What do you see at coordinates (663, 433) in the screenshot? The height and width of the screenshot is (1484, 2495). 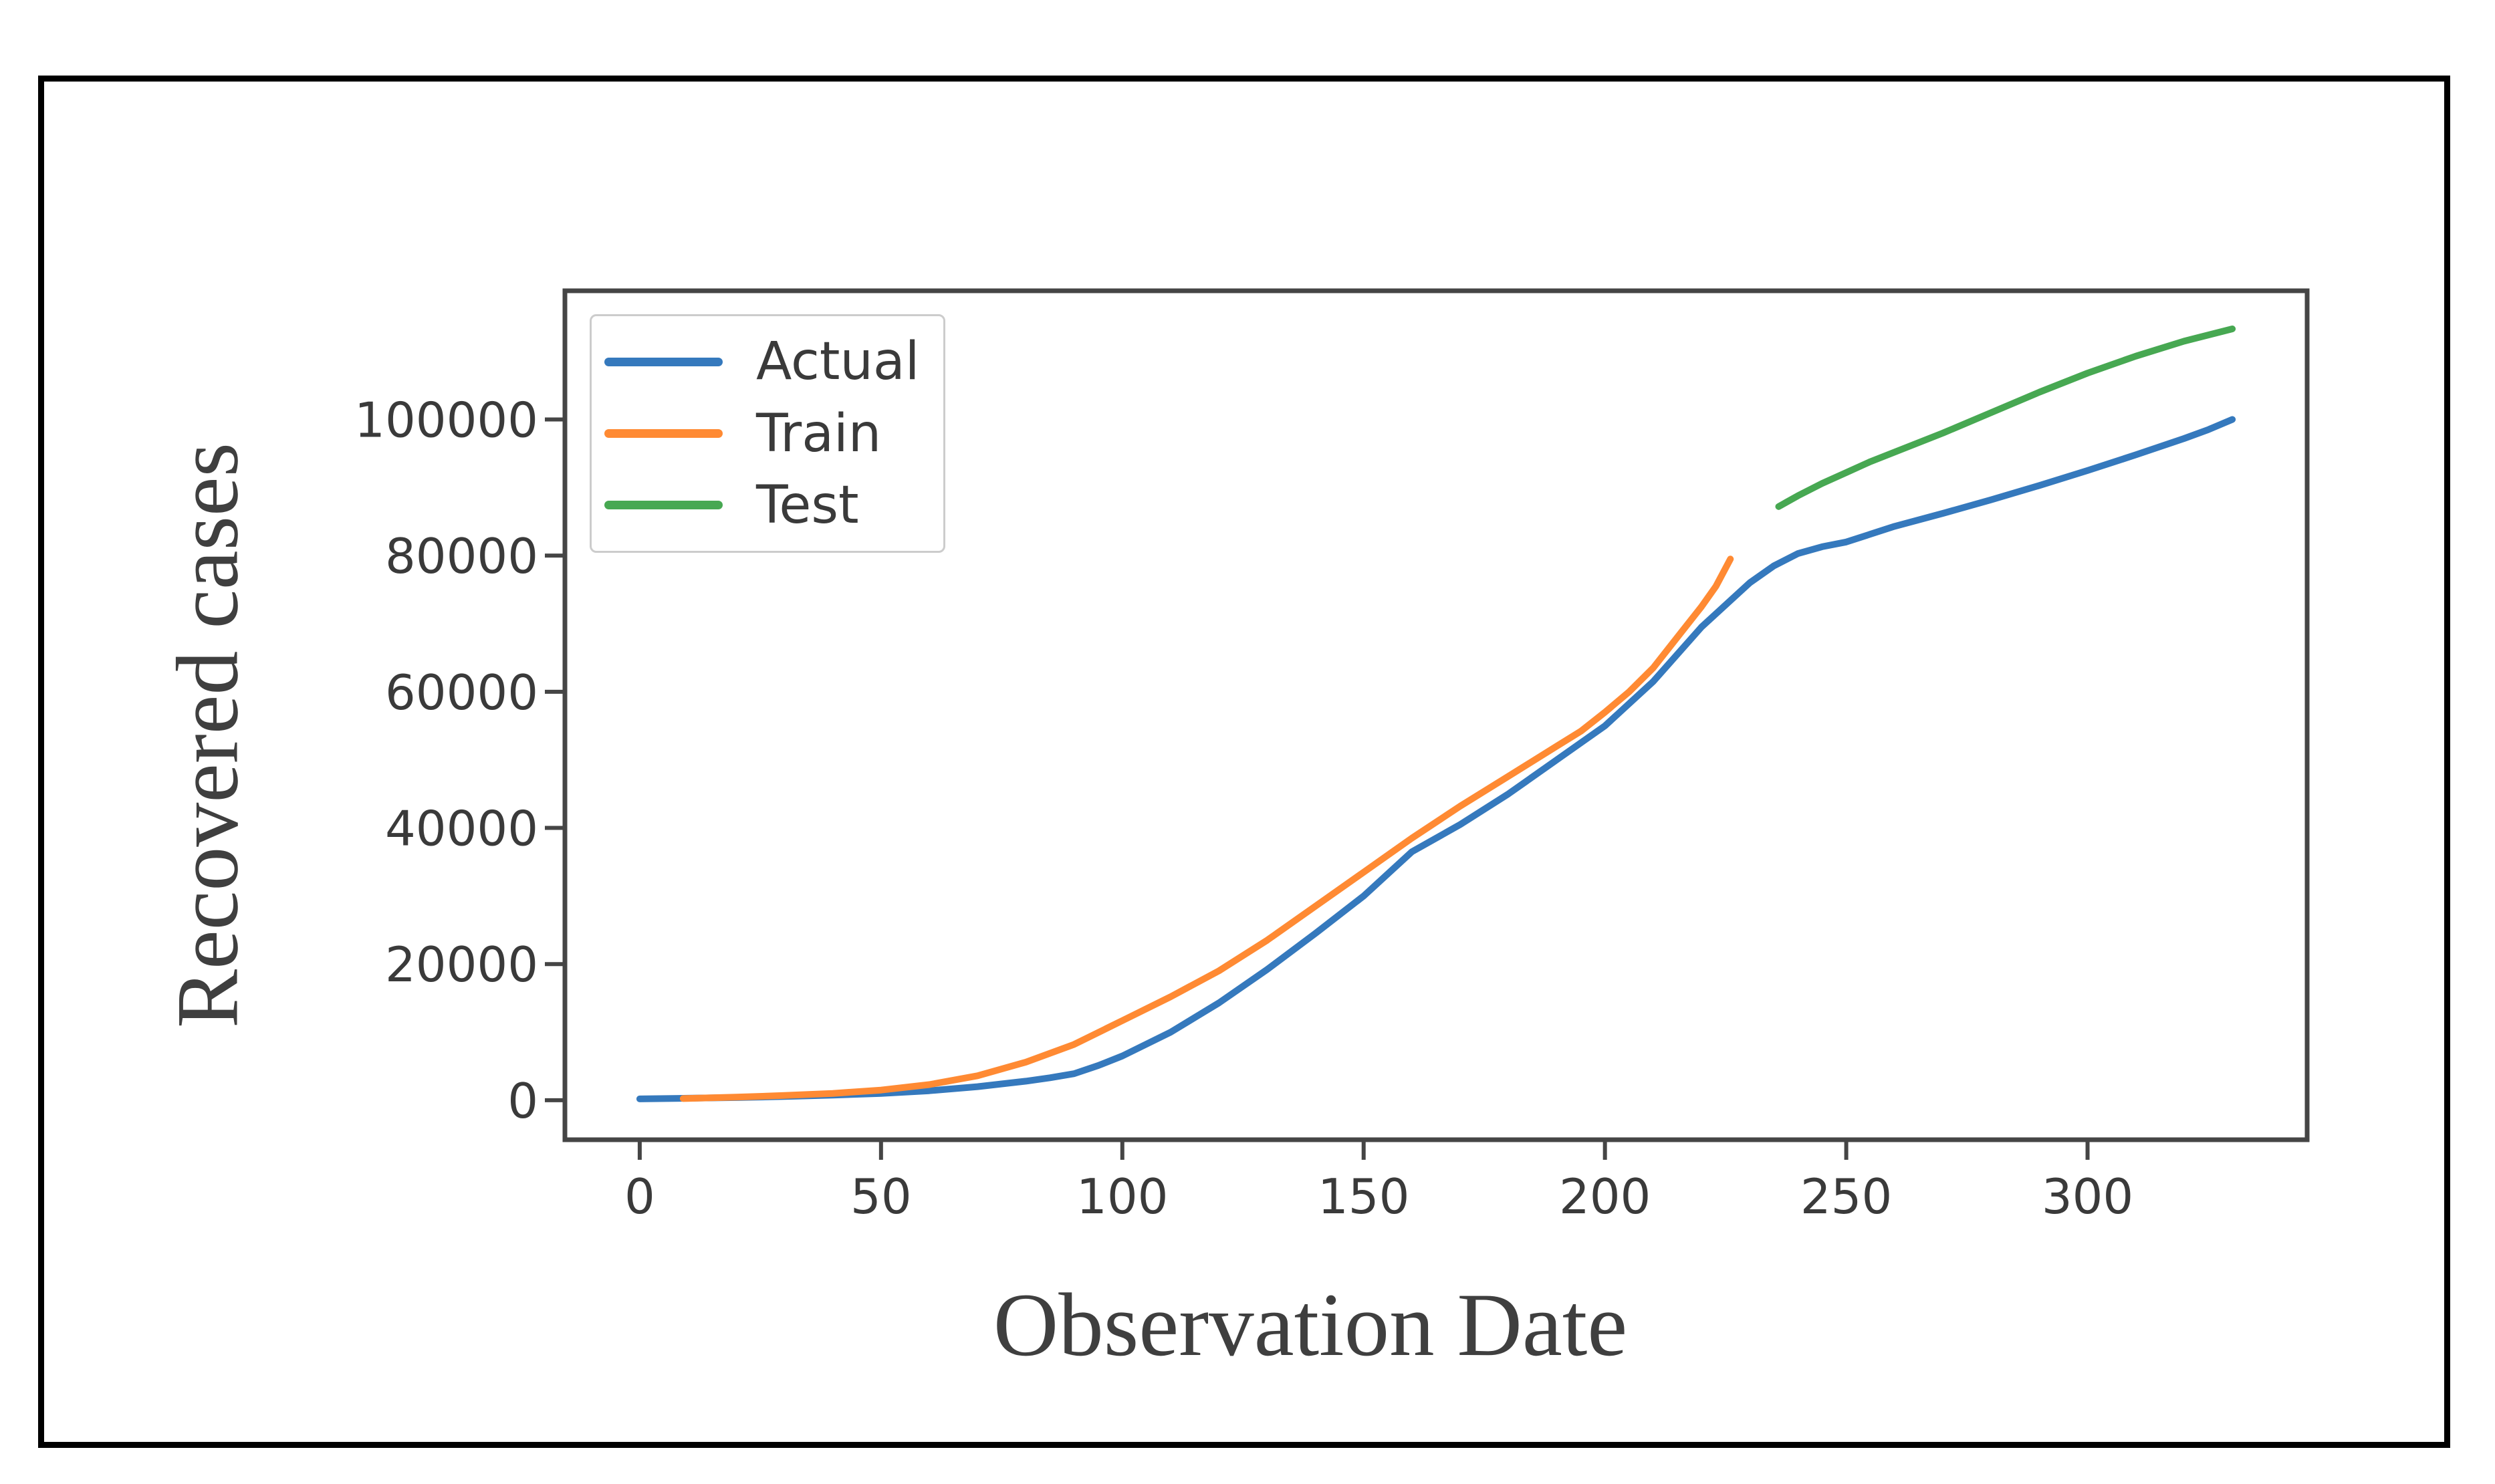 I see `legend-swatch-train` at bounding box center [663, 433].